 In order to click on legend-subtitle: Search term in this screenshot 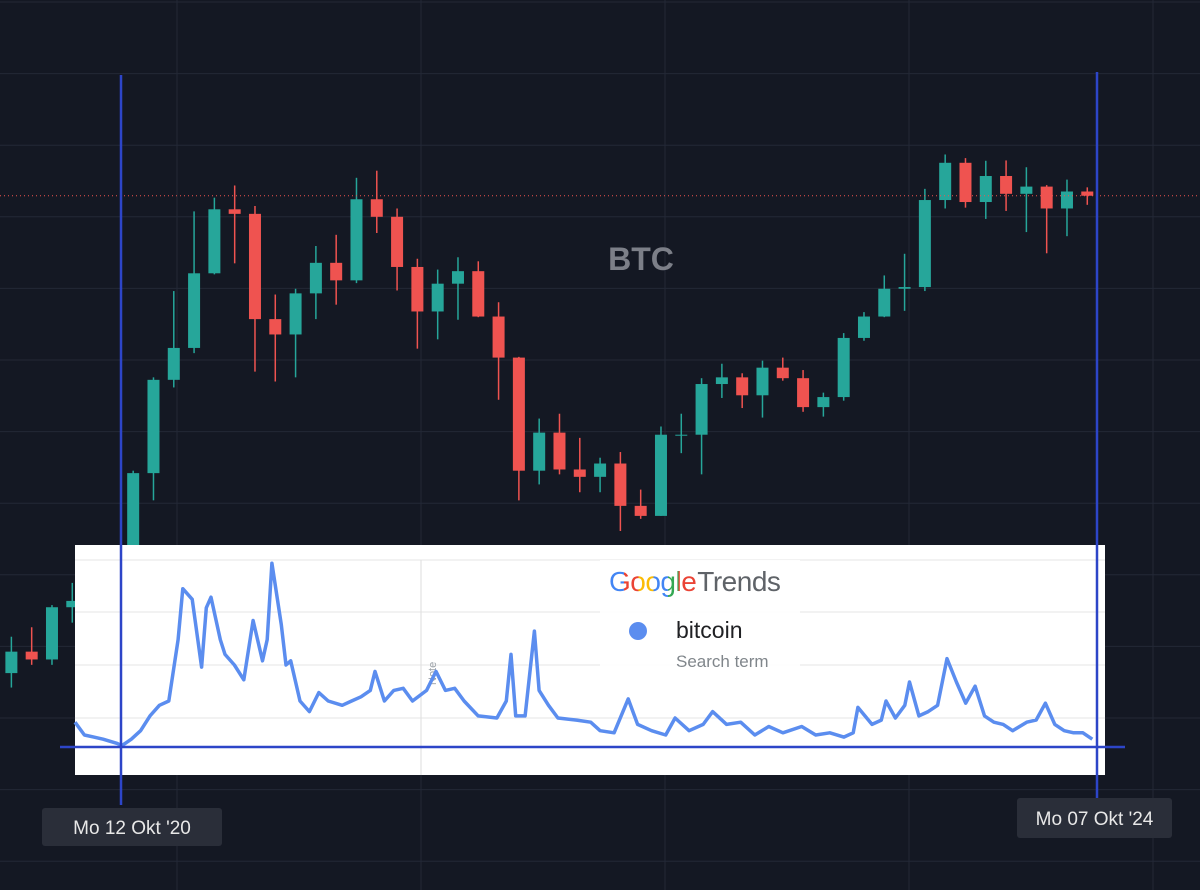, I will do `click(722, 661)`.